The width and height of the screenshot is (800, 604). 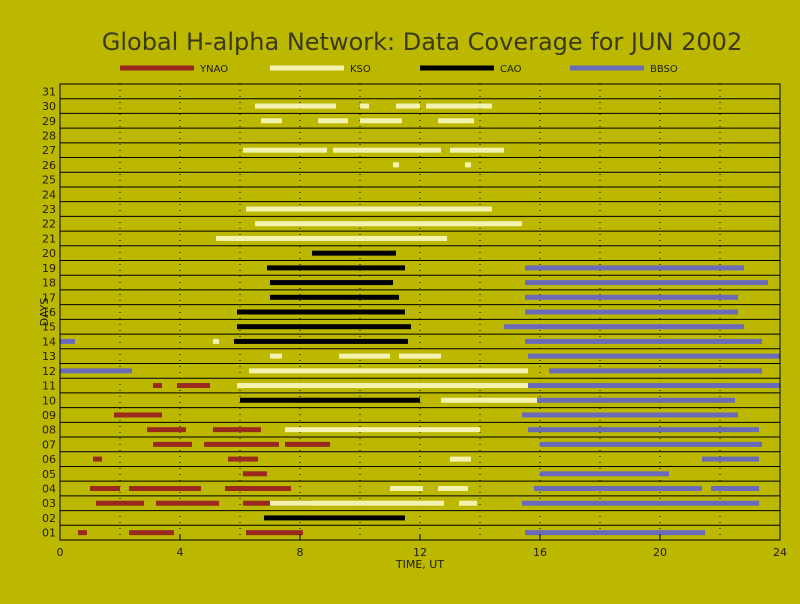 What do you see at coordinates (49, 327) in the screenshot?
I see `y-tick-label: 15` at bounding box center [49, 327].